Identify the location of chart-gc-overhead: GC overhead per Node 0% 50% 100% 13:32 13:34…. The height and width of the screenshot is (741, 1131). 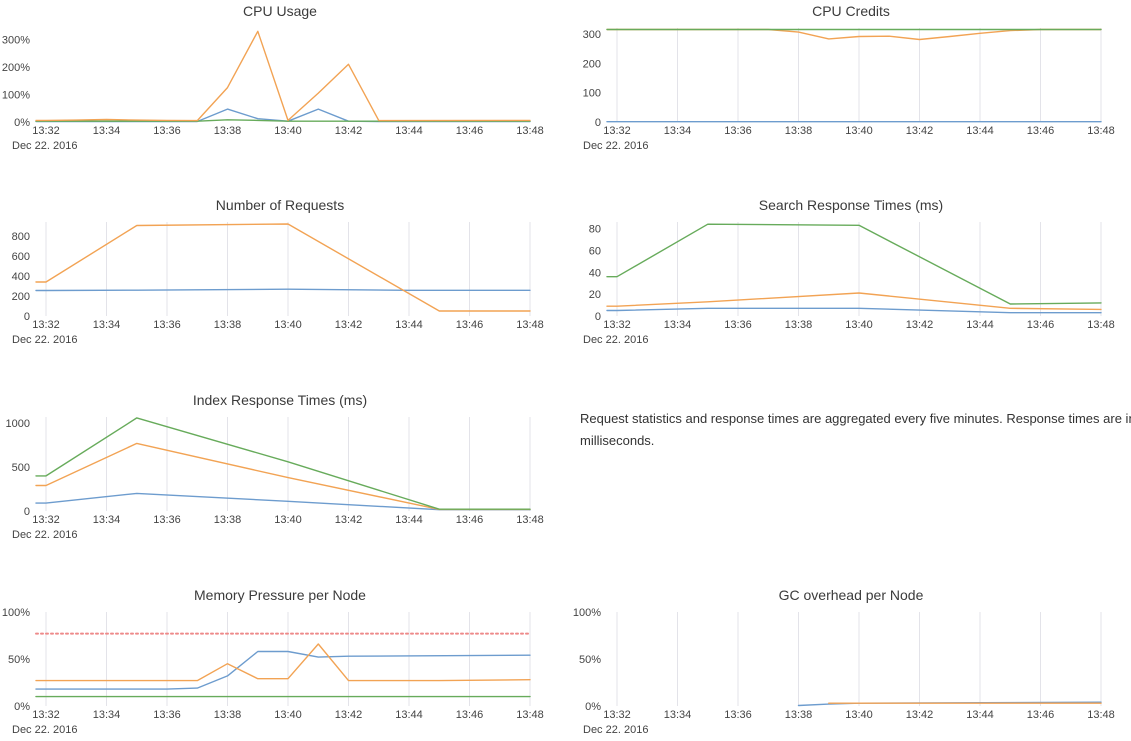
(851, 662).